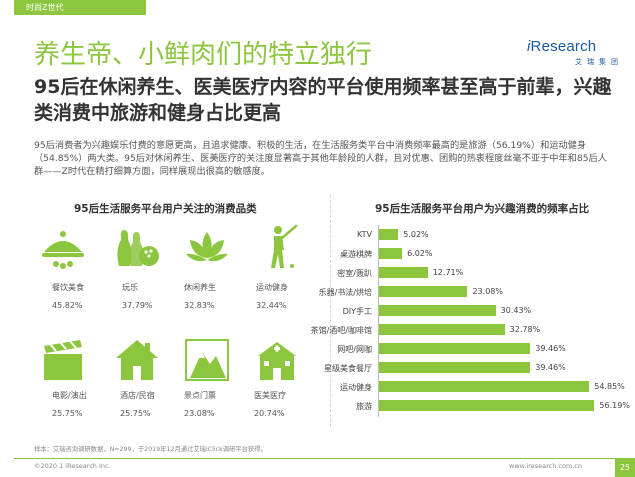 Image resolution: width=635 pixels, height=477 pixels. Describe the element at coordinates (487, 291) in the screenshot. I see `bar-value-label: 23.08%` at that location.